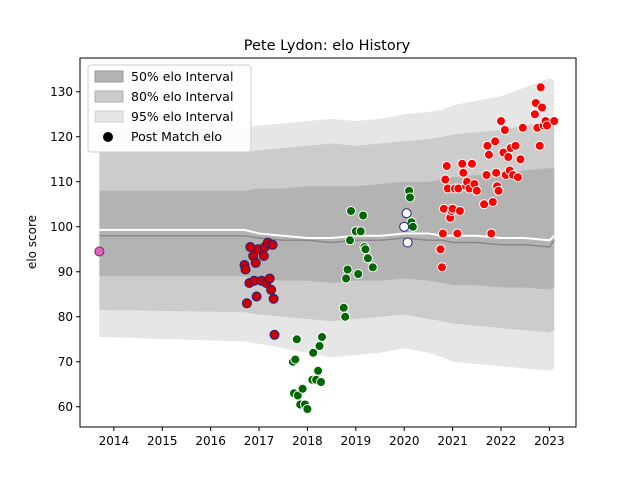 The width and height of the screenshot is (640, 480). What do you see at coordinates (259, 441) in the screenshot?
I see `x-tick-label: 2017` at bounding box center [259, 441].